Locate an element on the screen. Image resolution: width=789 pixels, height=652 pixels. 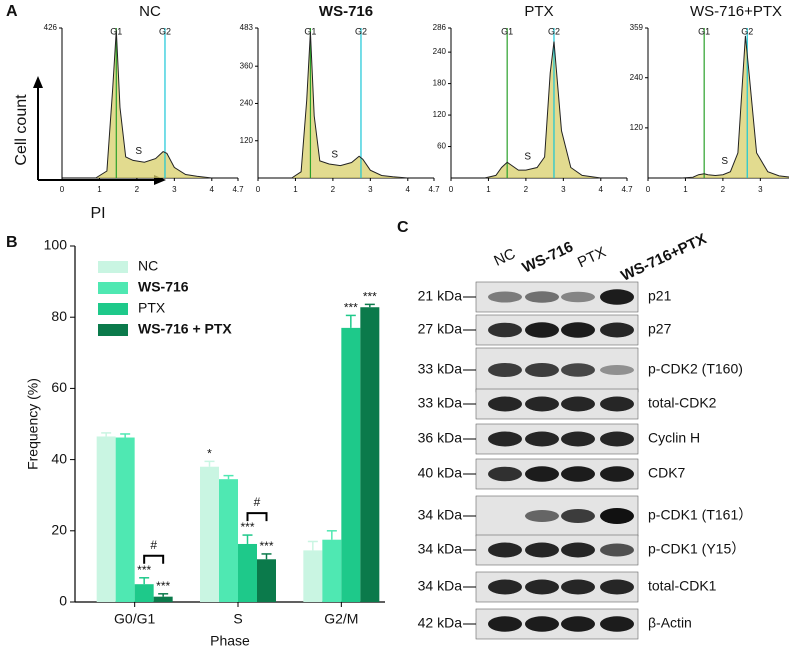
kda-label: 21 kDa is located at coordinates (440, 296).